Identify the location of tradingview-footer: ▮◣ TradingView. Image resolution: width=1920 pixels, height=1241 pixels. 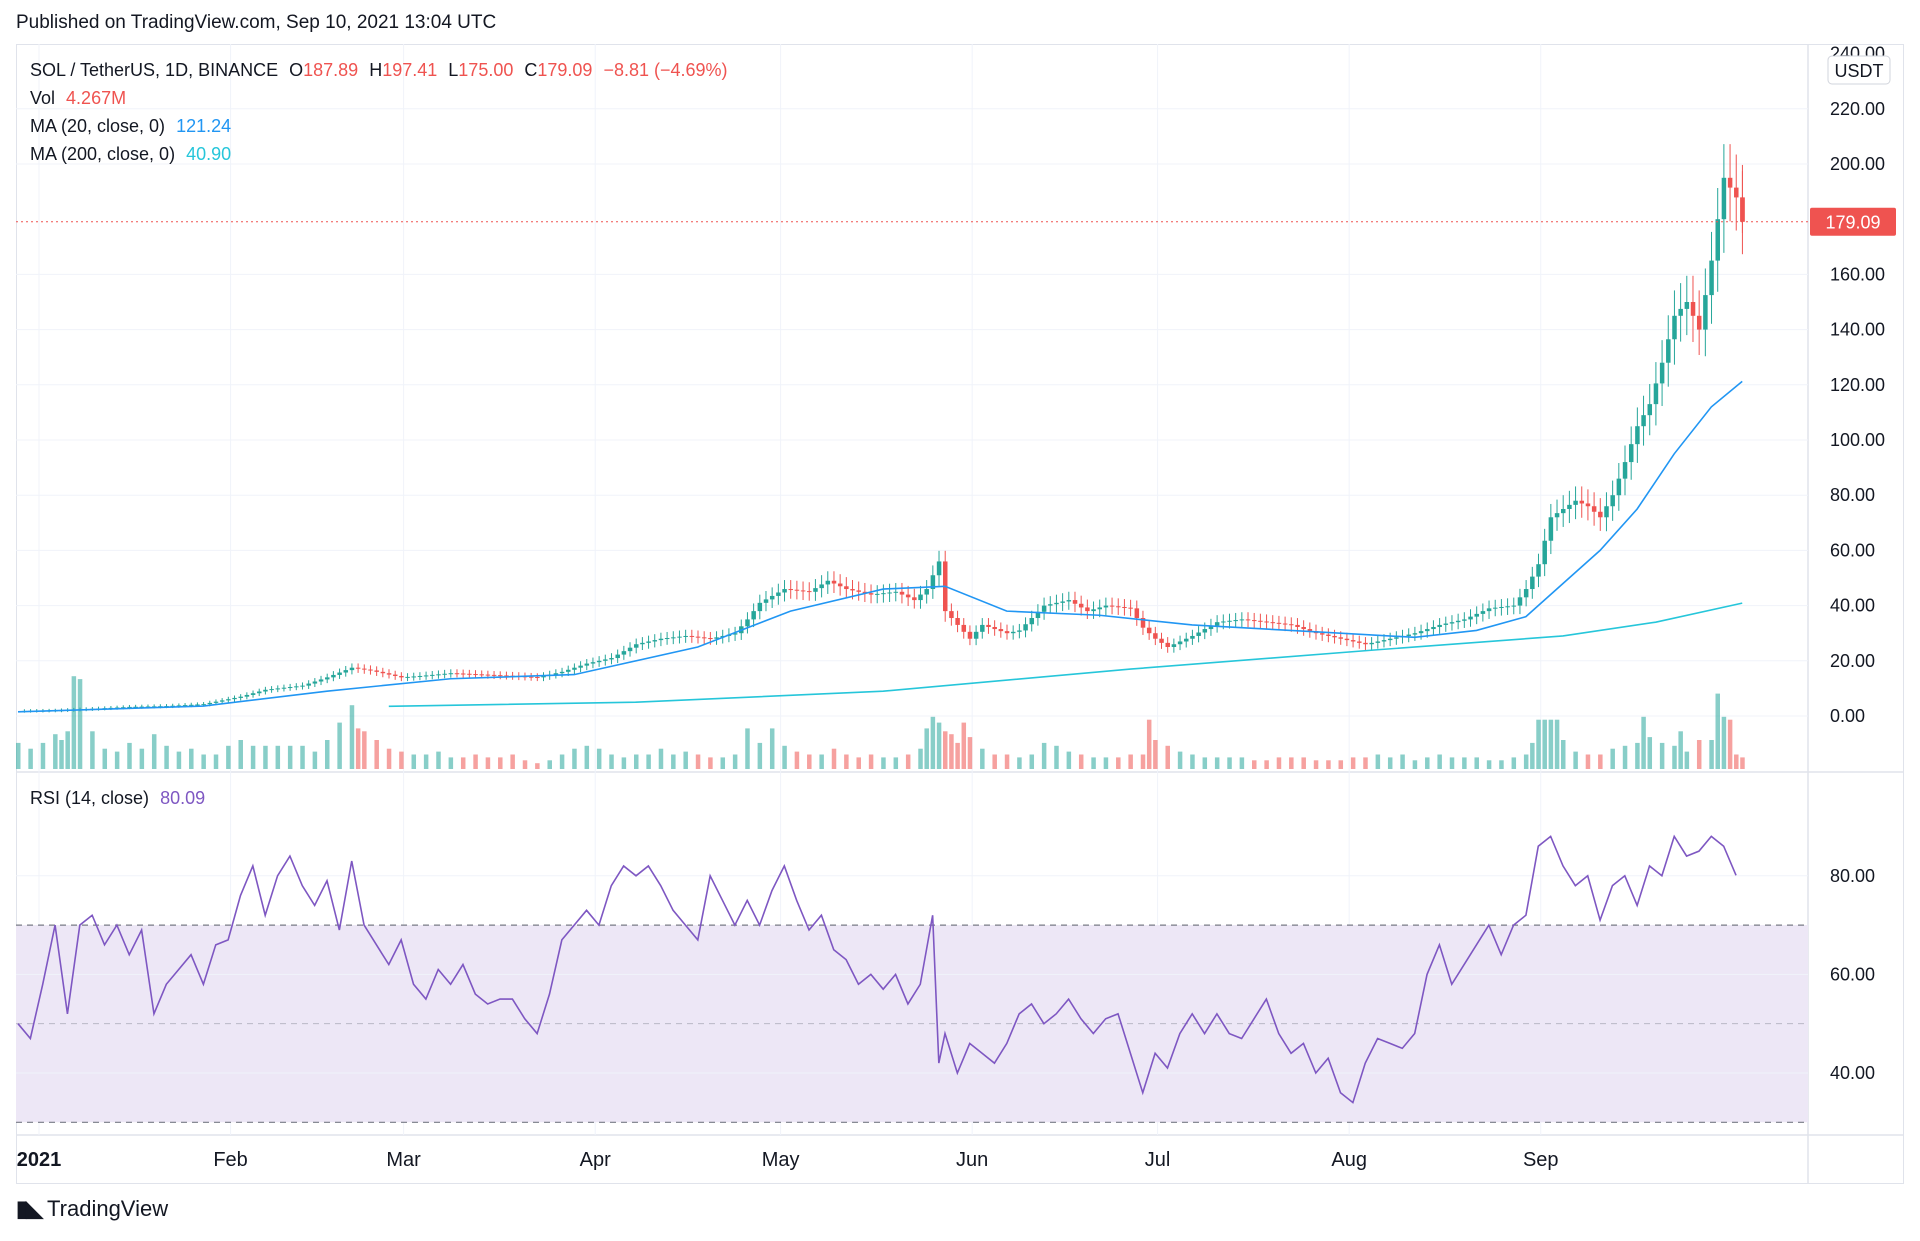
(92, 1209).